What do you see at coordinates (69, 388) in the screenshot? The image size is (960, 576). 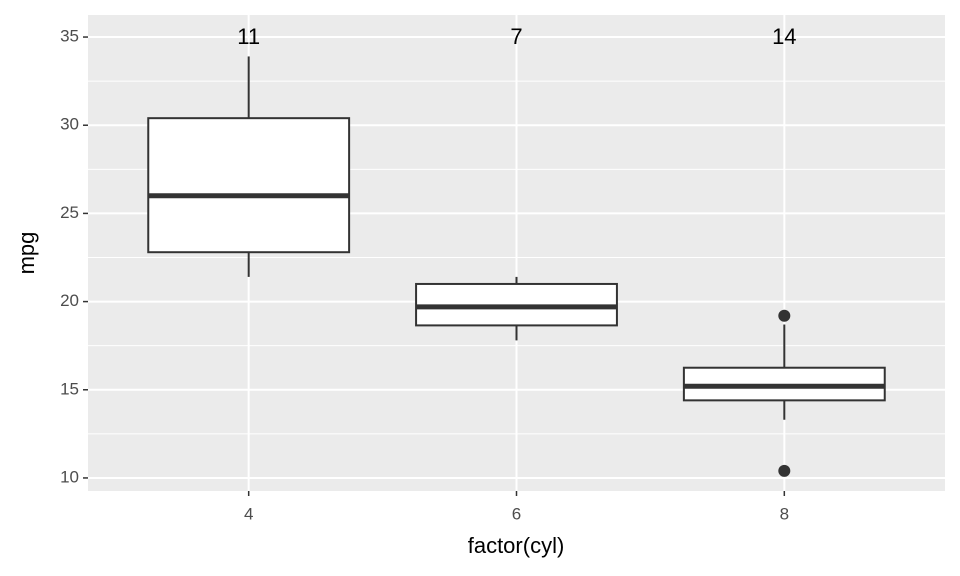 I see `y-tick-label: 15` at bounding box center [69, 388].